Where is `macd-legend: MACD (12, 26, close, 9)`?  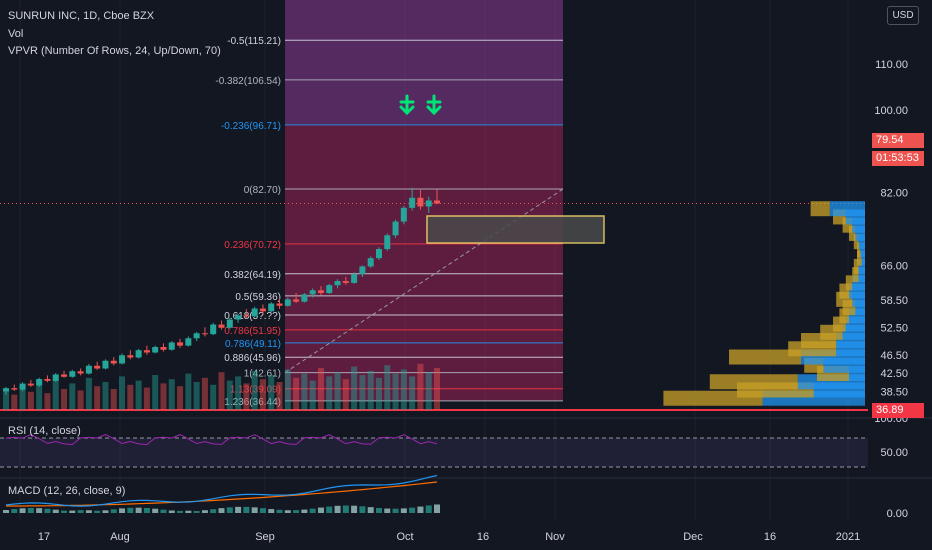
macd-legend: MACD (12, 26, close, 9) is located at coordinates (67, 491).